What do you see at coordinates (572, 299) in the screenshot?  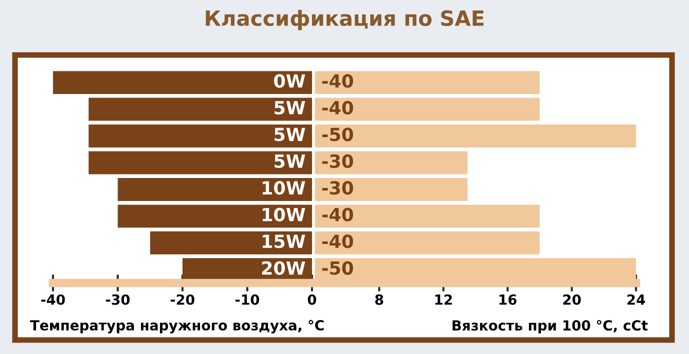 I see `x-tick-label: 20` at bounding box center [572, 299].